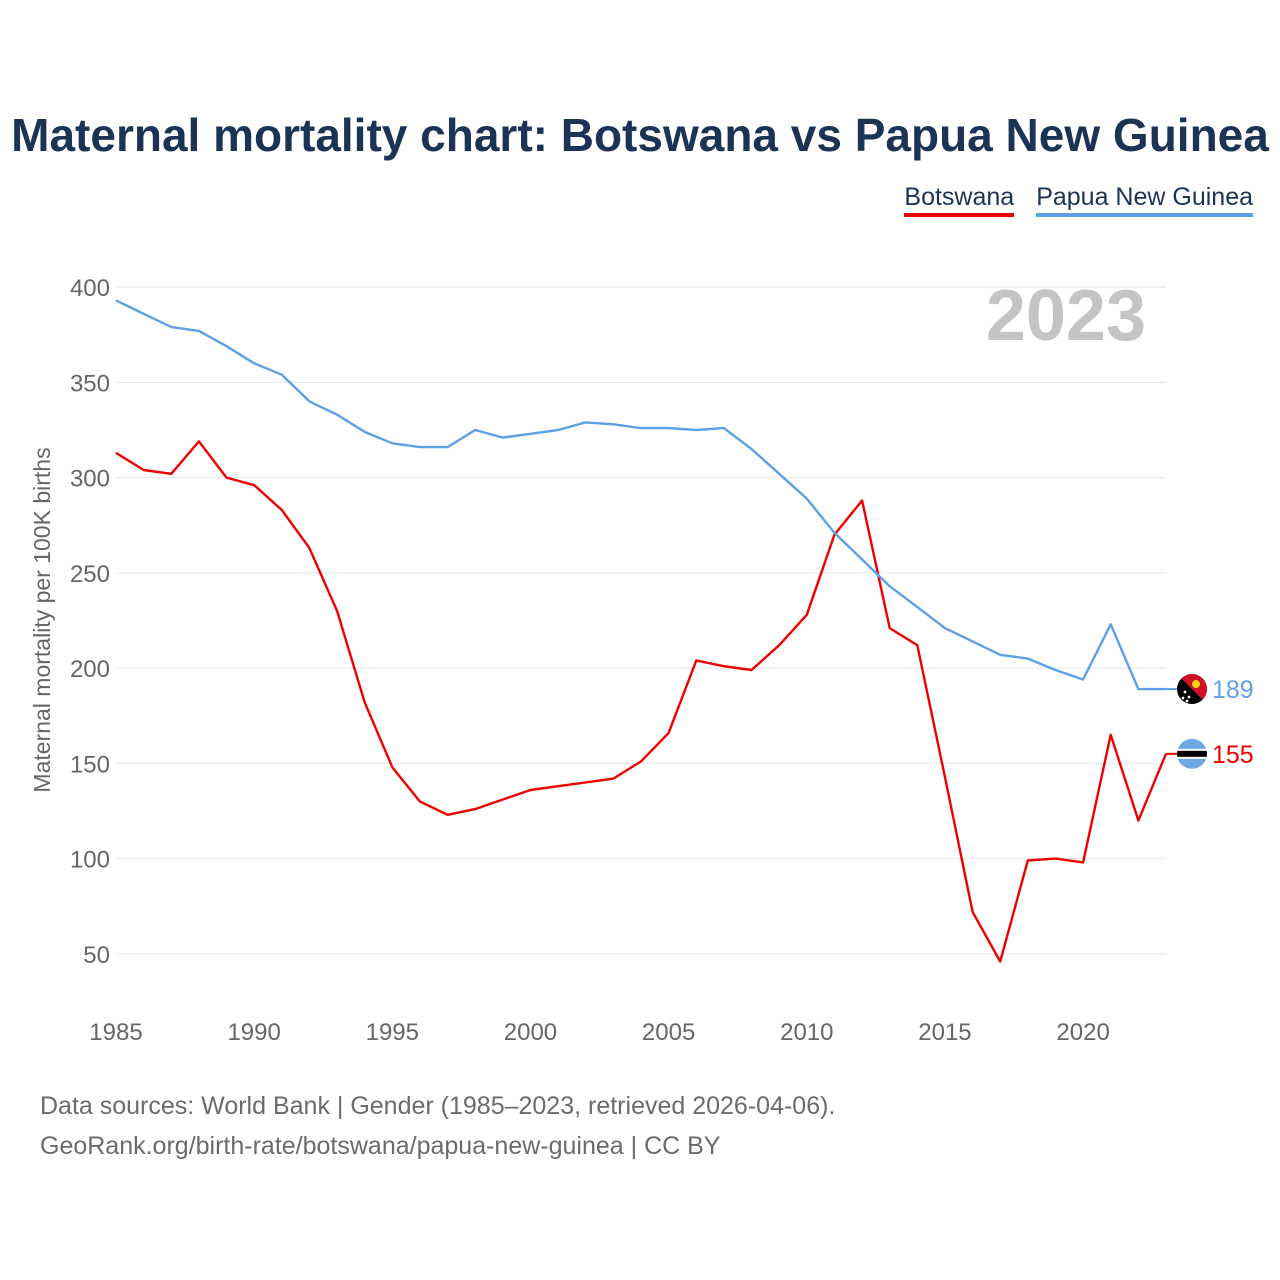  I want to click on legend: Botswana Papua New Guinea, so click(1078, 200).